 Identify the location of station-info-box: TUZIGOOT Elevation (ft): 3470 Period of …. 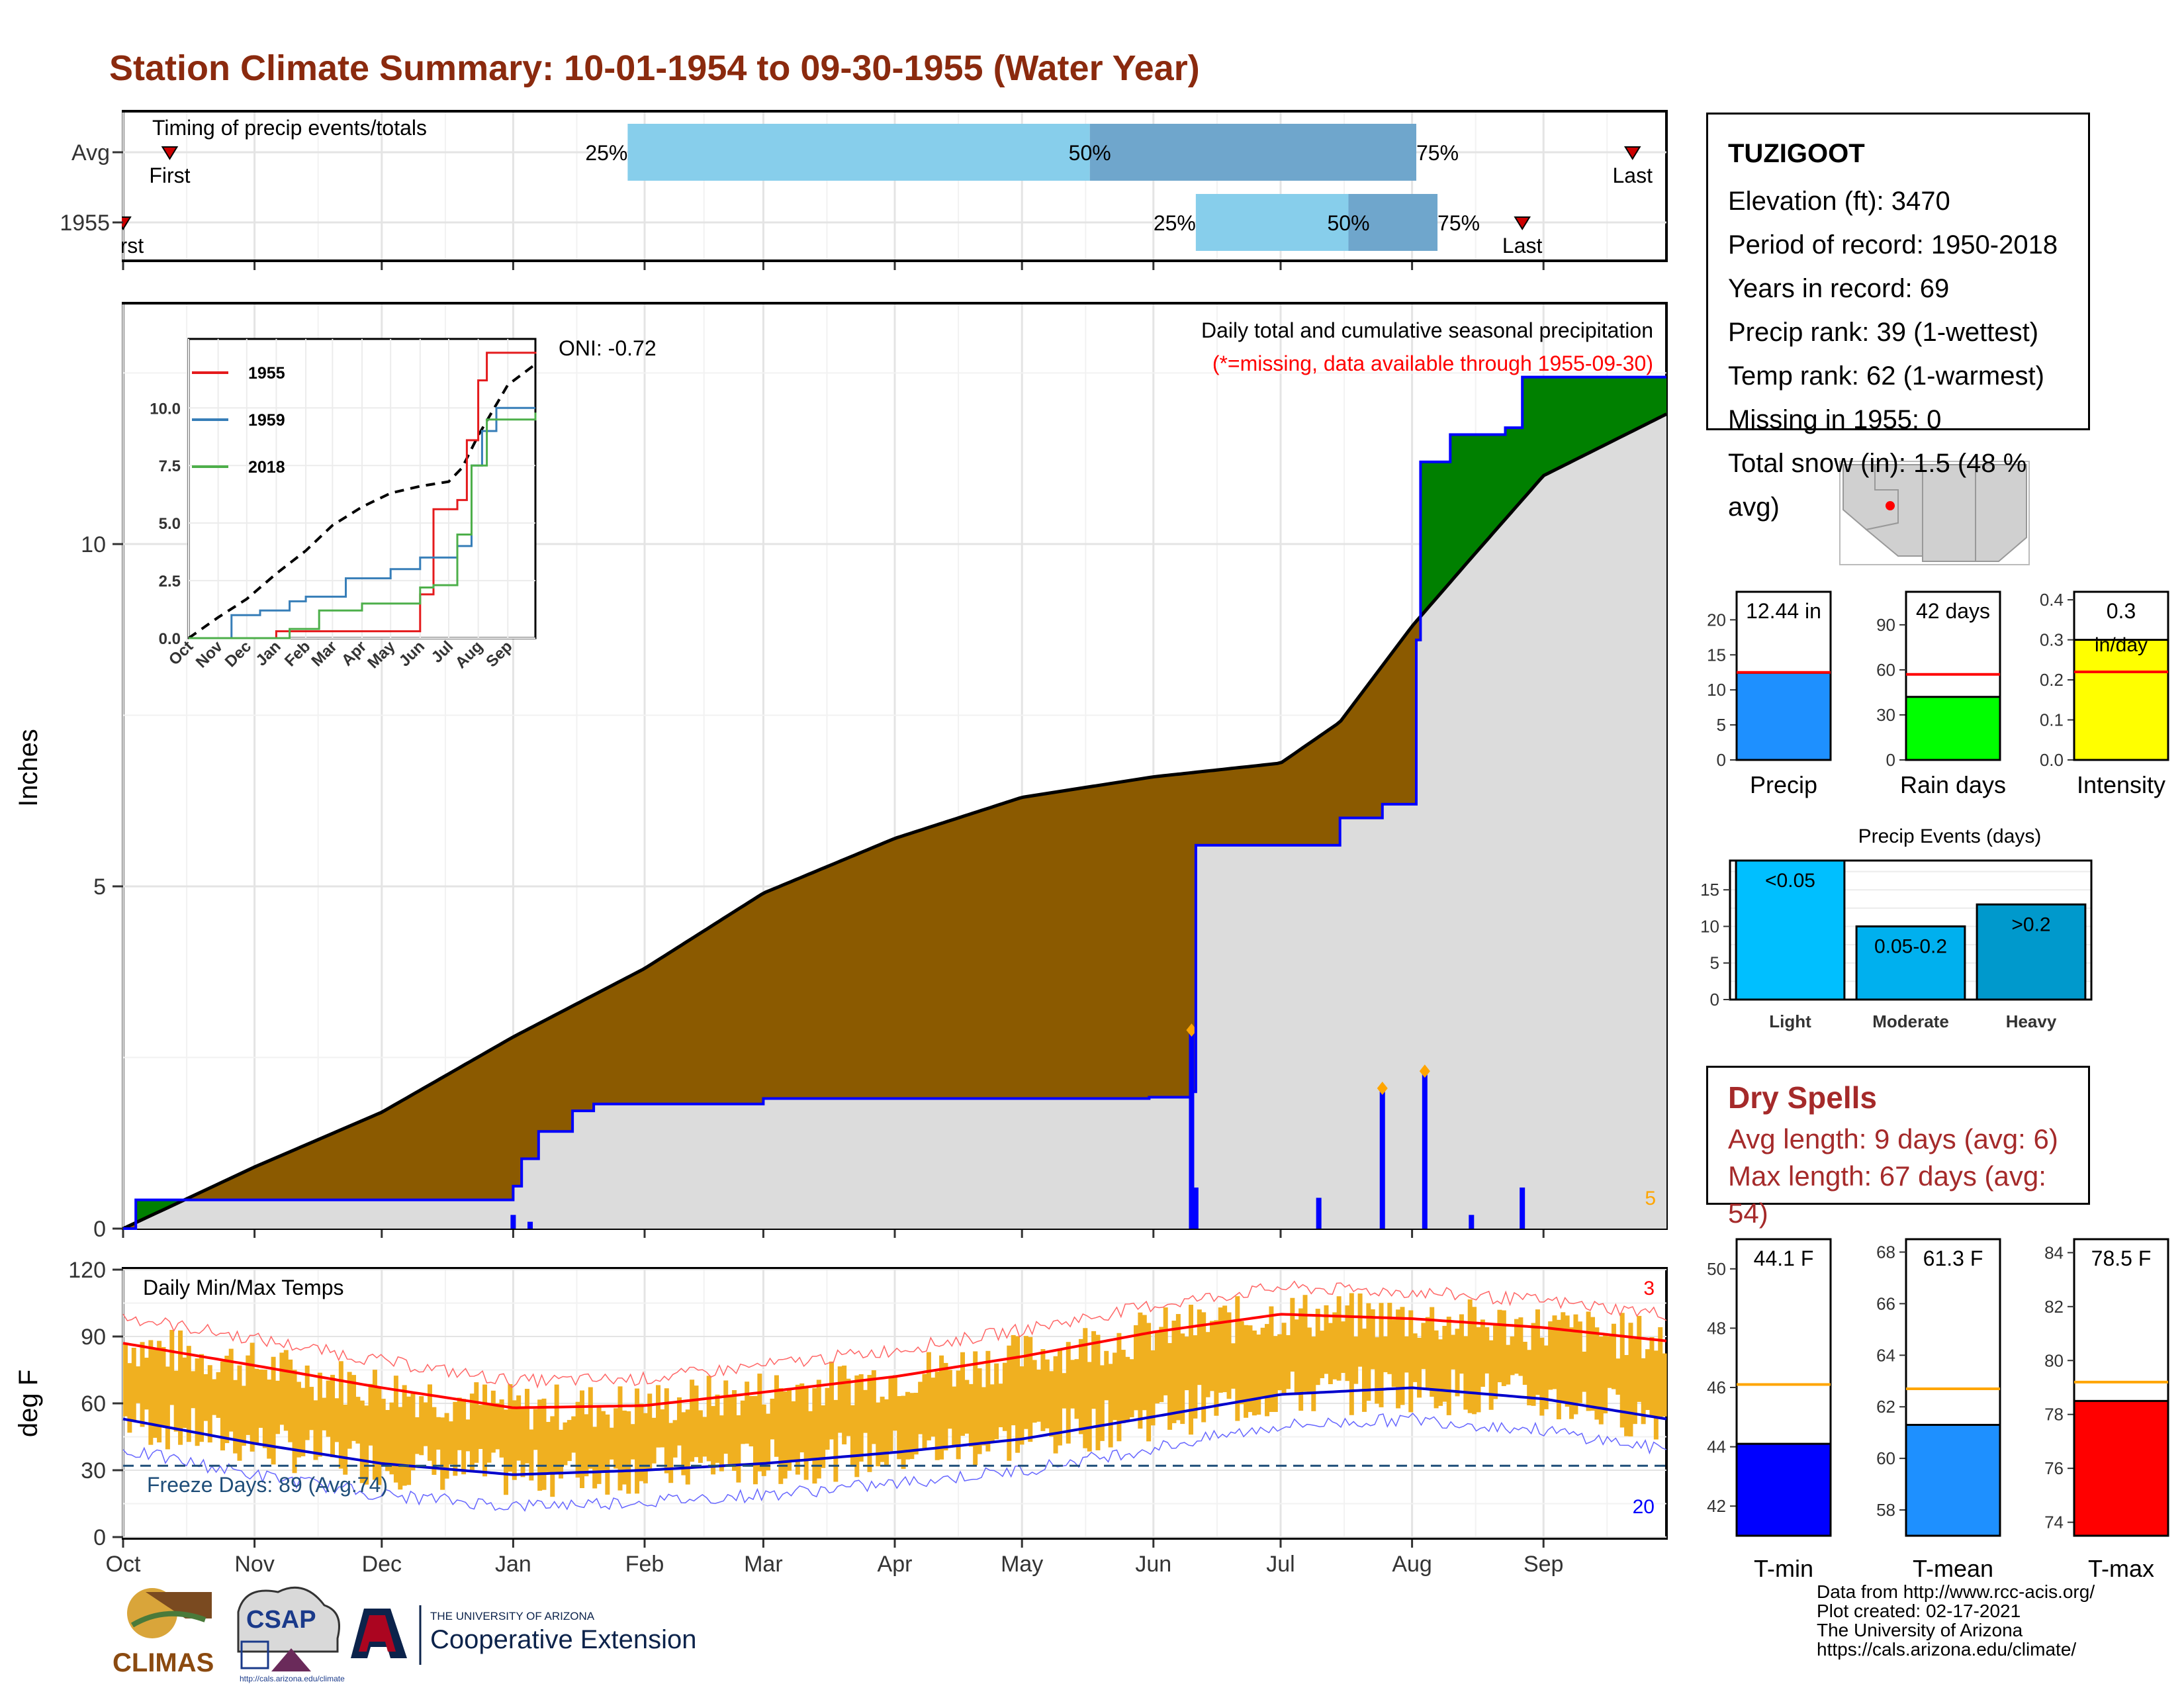
(1898, 317).